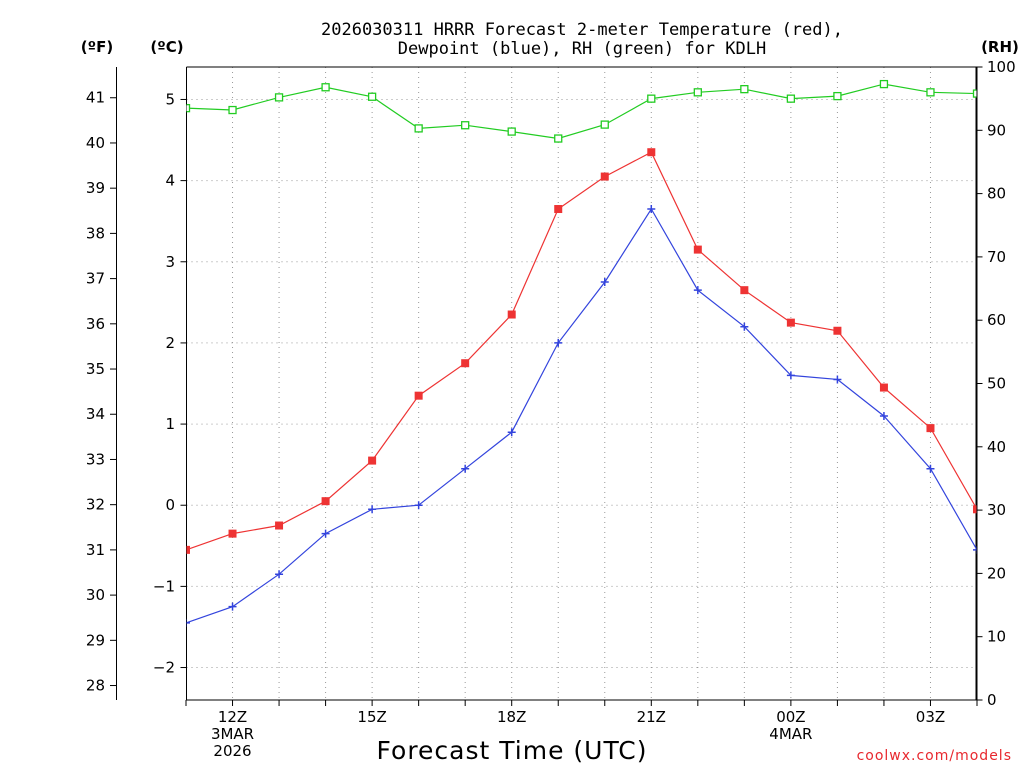 The height and width of the screenshot is (768, 1024). I want to click on rh-tick-label: 30, so click(996, 510).